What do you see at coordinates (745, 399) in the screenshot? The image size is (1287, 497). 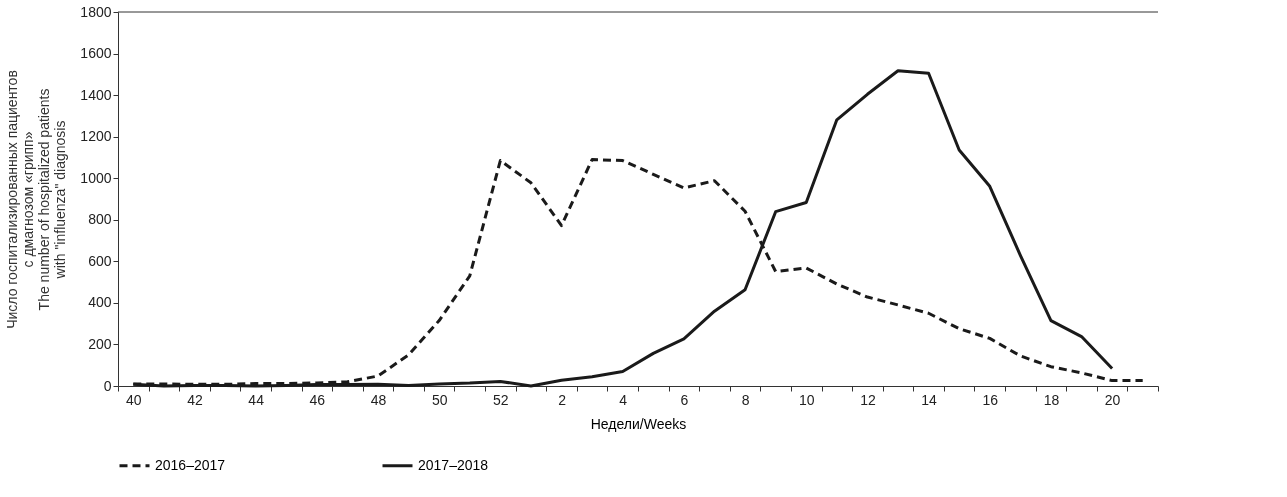 I see `x-tick-label: 8` at bounding box center [745, 399].